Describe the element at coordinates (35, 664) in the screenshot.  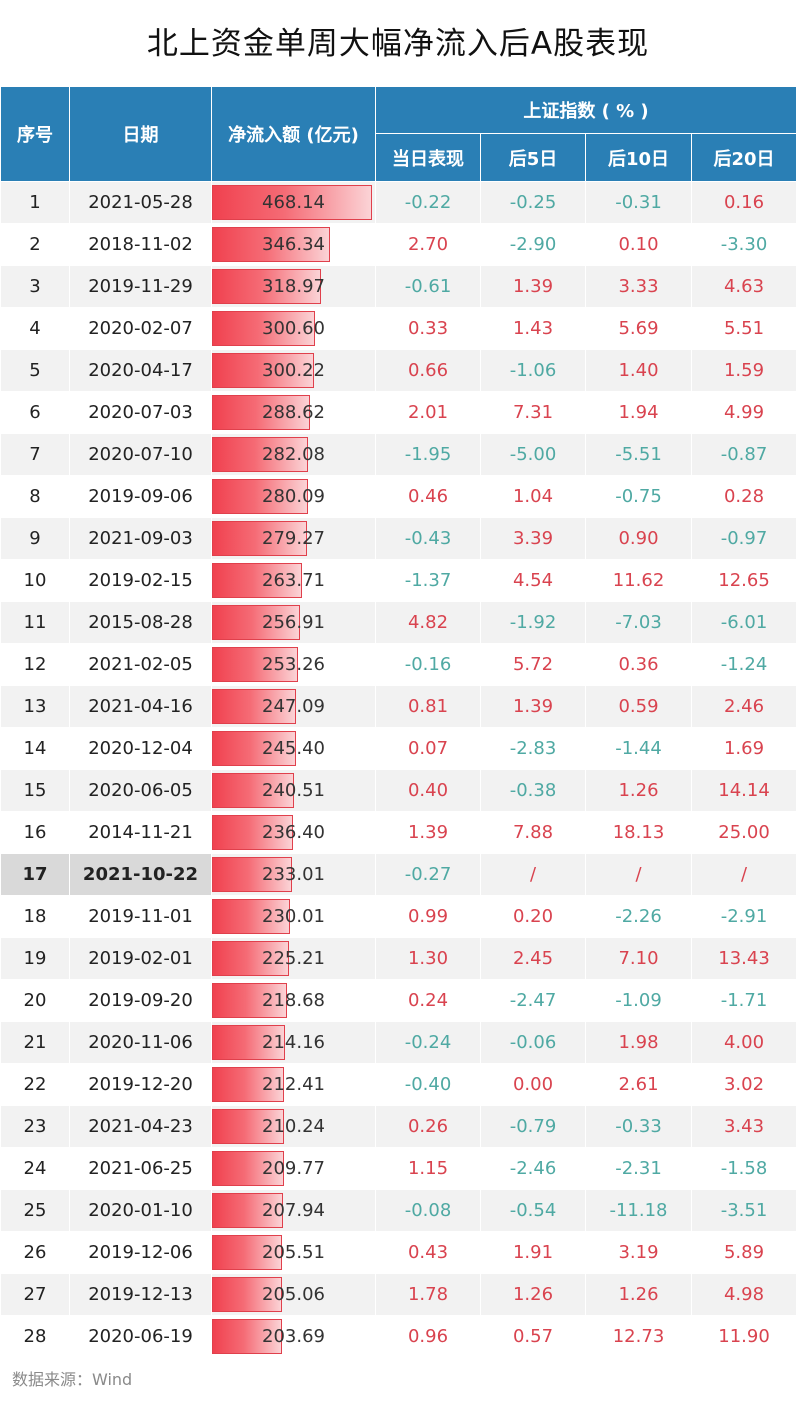
I see `cell-index: 12` at that location.